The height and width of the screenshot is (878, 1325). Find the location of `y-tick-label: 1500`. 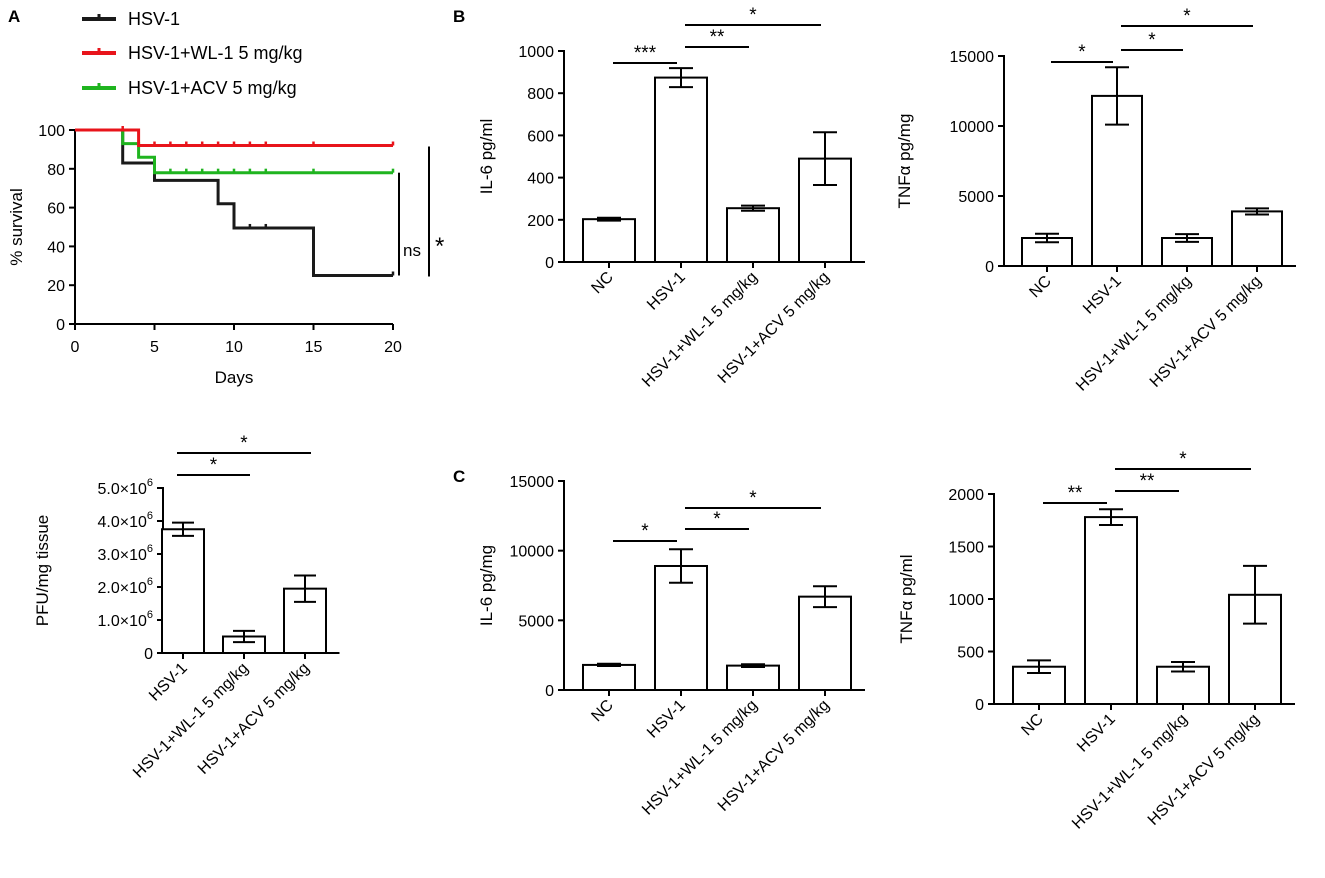

y-tick-label: 1500 is located at coordinates (966, 548).